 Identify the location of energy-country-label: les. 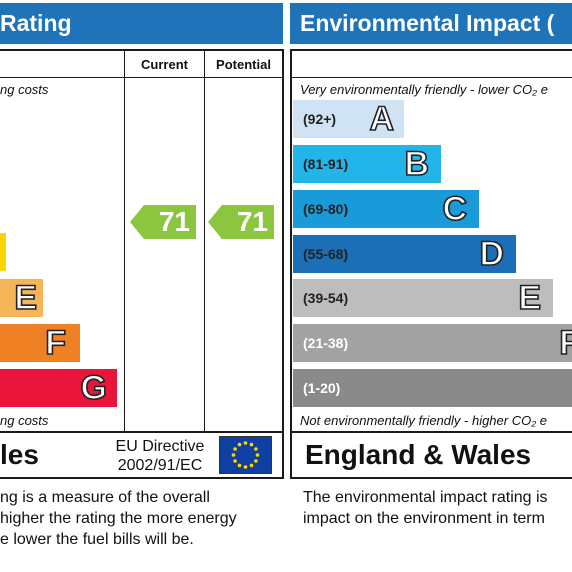
(19, 454).